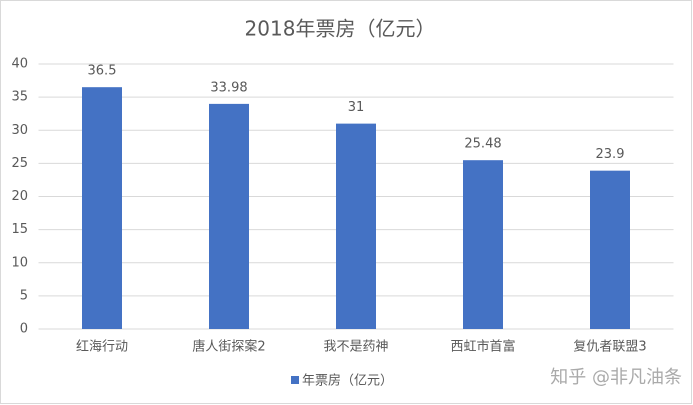 The height and width of the screenshot is (405, 693). I want to click on legend-label: 年票房（亿元）, so click(347, 381).